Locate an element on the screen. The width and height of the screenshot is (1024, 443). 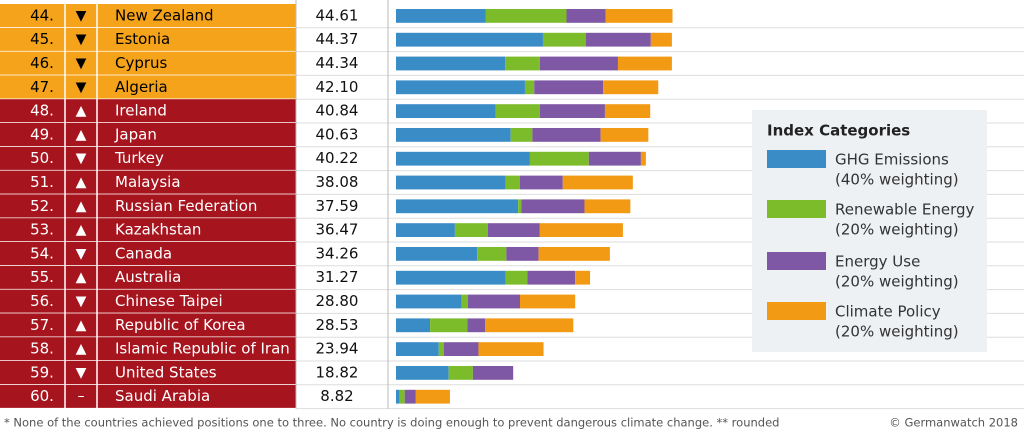
score: 36.47 is located at coordinates (337, 230).